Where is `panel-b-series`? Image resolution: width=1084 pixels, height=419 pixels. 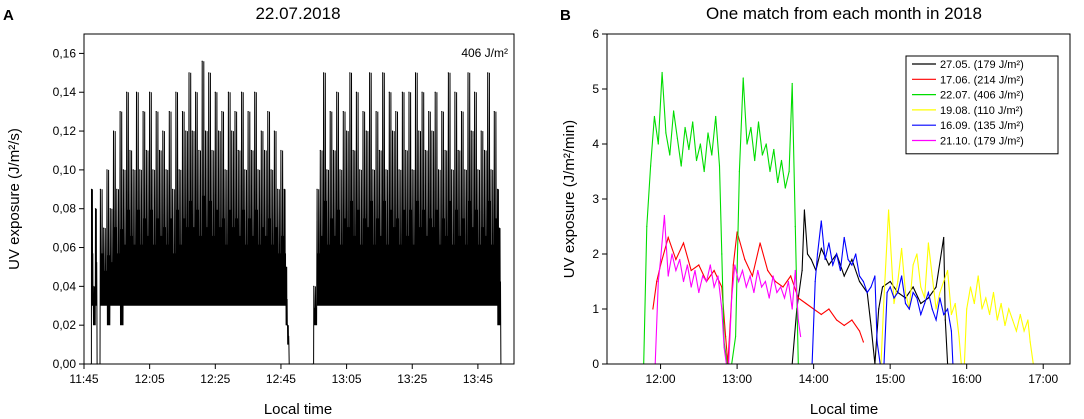 panel-b-series is located at coordinates (758, 297).